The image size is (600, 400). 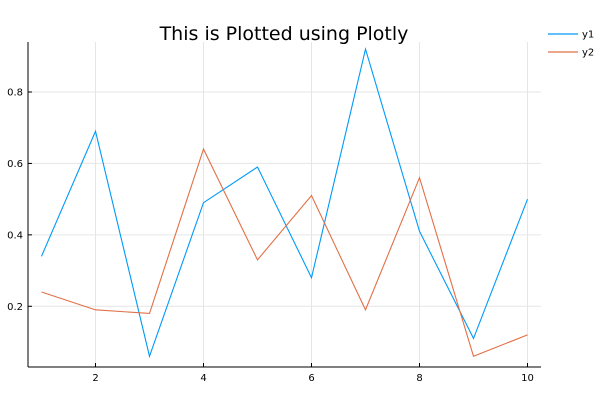 I want to click on x-tick-label: 6, so click(x=311, y=378).